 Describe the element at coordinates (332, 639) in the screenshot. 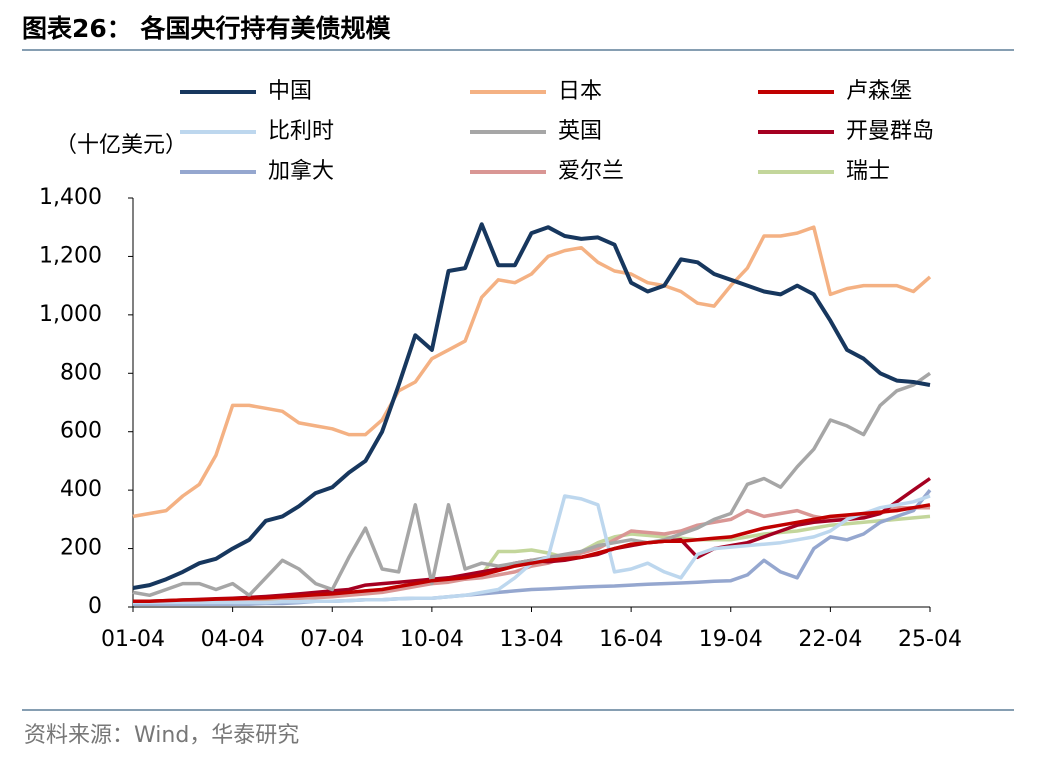

I see `x-tick-label: 07-04` at that location.